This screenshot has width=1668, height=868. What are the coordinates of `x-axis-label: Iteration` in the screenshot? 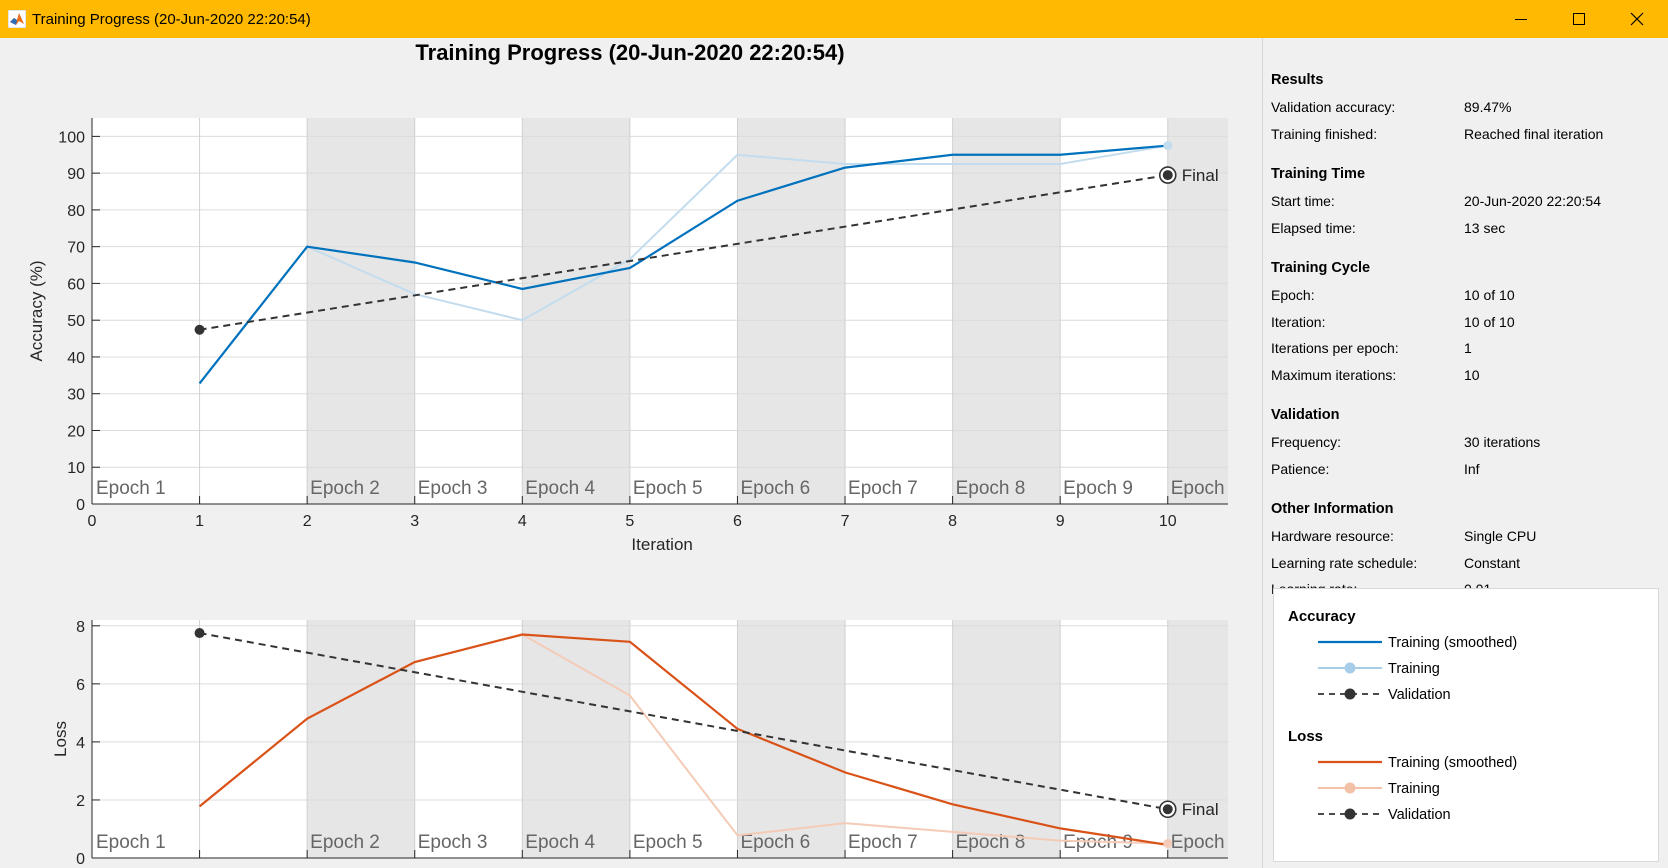 It's located at (661, 544).